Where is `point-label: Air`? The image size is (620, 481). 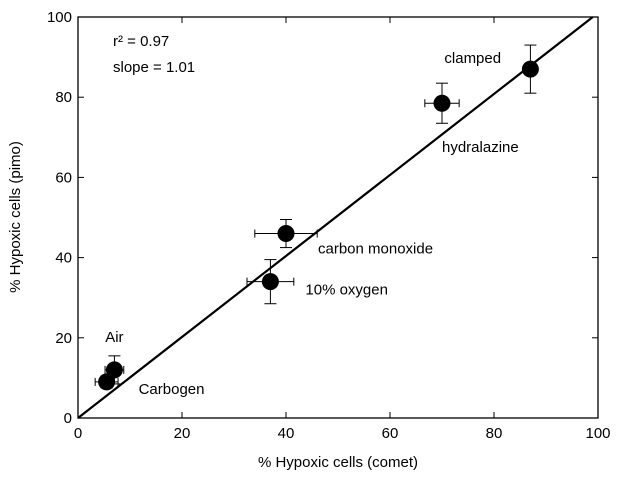 point-label: Air is located at coordinates (114, 337).